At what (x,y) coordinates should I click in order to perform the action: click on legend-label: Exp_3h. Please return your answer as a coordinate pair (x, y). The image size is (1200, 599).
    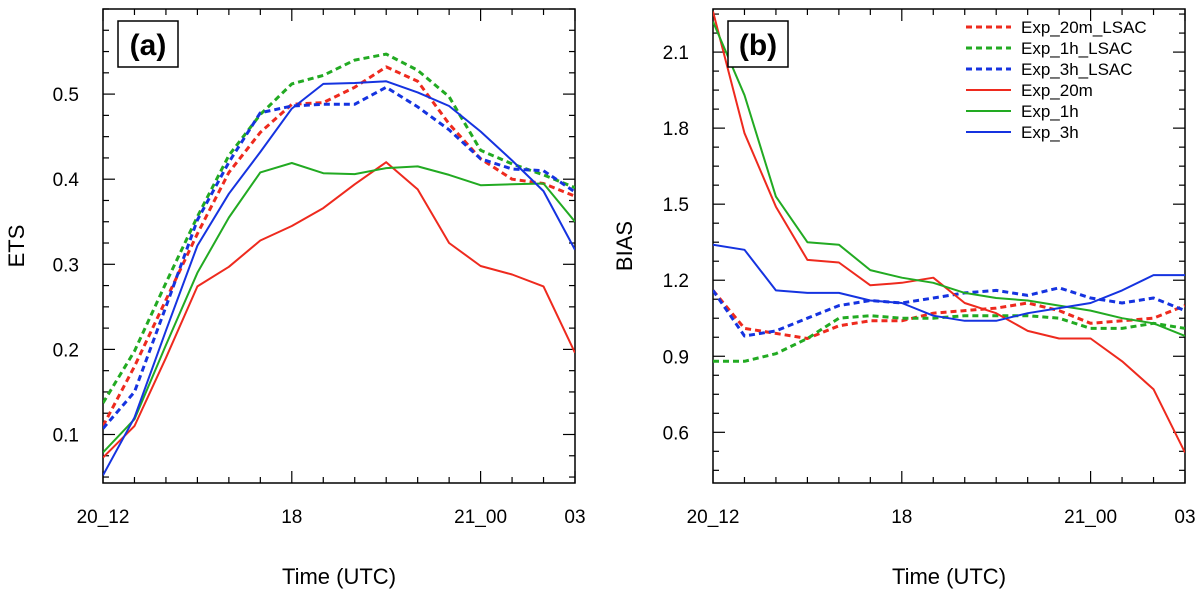
    Looking at the image, I should click on (1050, 132).